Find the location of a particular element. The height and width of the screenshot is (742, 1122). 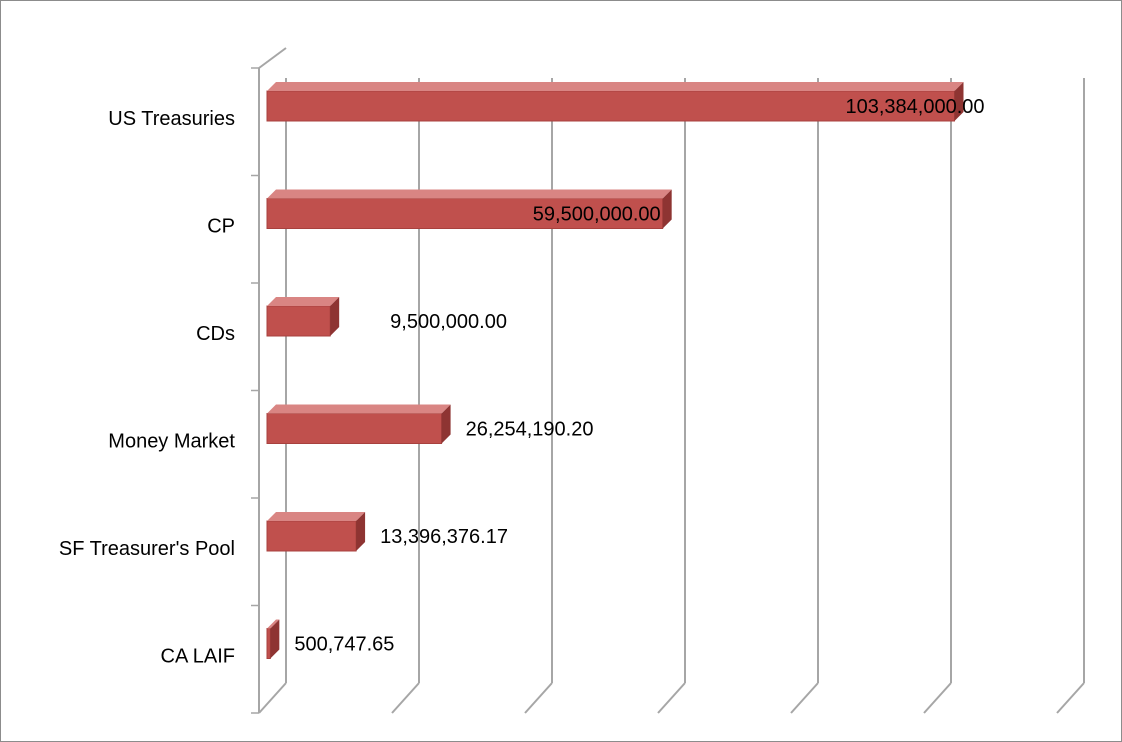

data-label-0: 103,384,000.00 is located at coordinates (914, 107).